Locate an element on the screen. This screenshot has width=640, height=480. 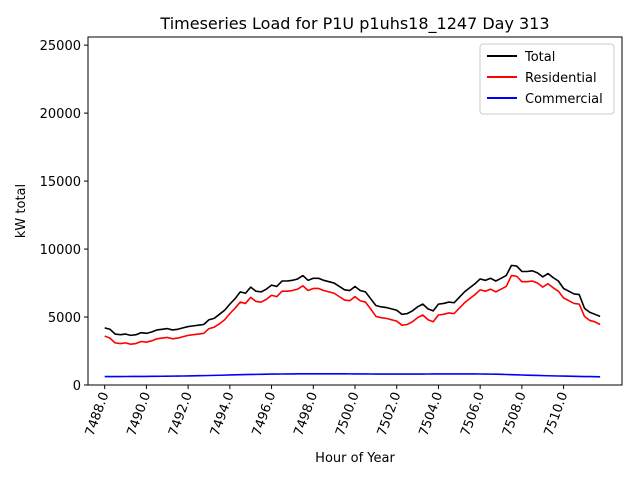
x-axis-label: Hour of Year is located at coordinates (355, 458).